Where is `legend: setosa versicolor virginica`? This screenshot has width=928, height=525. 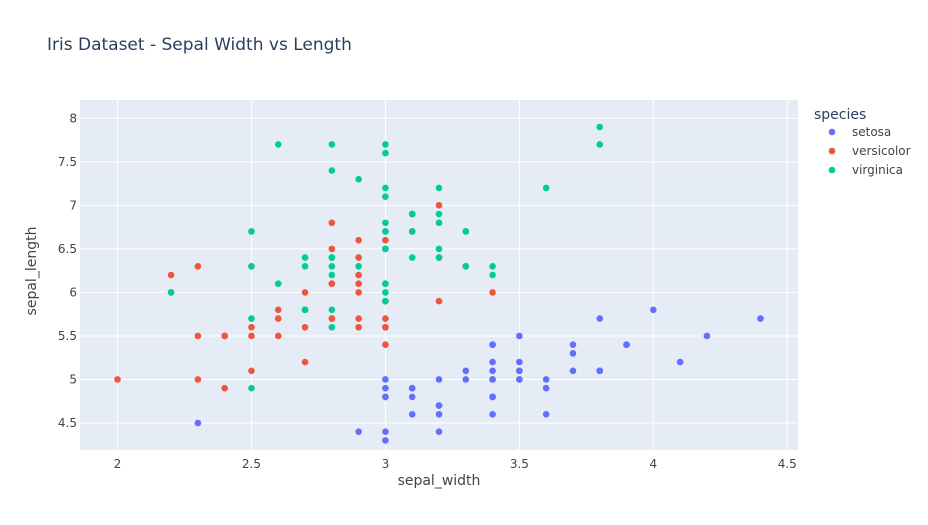
legend: setosa versicolor virginica is located at coordinates (869, 151).